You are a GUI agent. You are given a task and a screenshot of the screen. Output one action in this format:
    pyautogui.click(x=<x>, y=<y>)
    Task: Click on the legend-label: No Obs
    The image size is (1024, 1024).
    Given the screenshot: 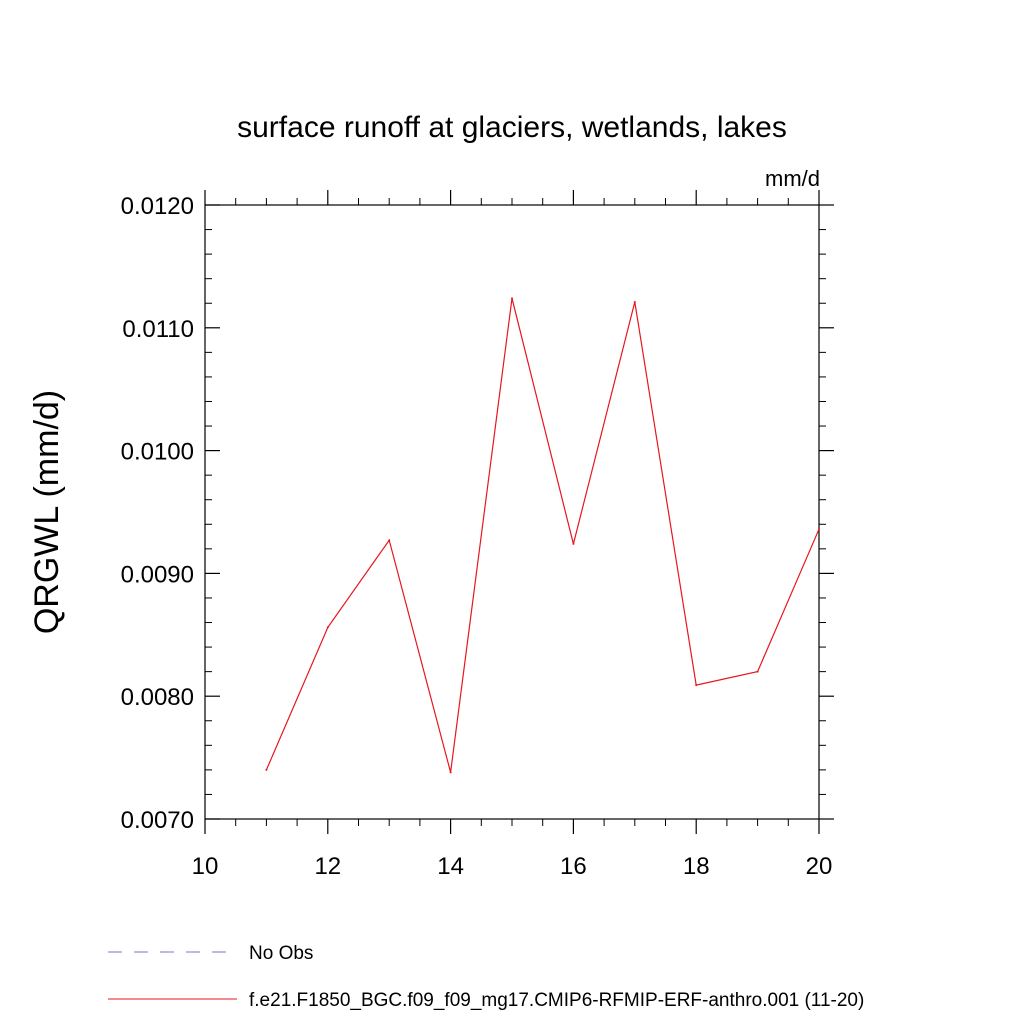 What is the action you would take?
    pyautogui.click(x=281, y=953)
    